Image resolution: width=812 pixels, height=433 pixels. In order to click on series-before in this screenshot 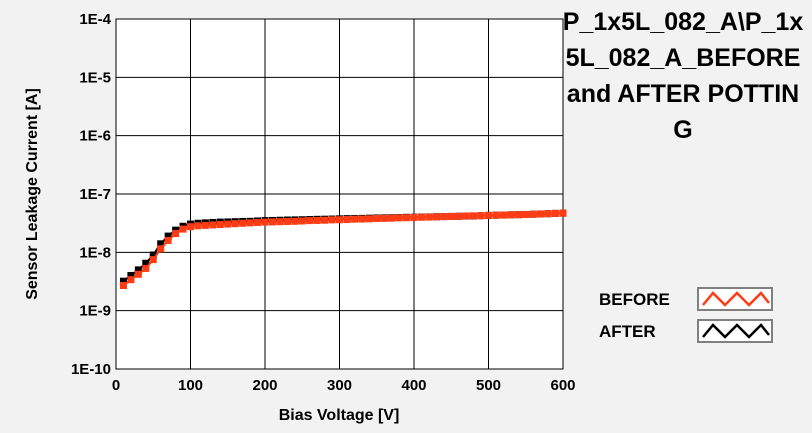, I will do `click(343, 249)`.